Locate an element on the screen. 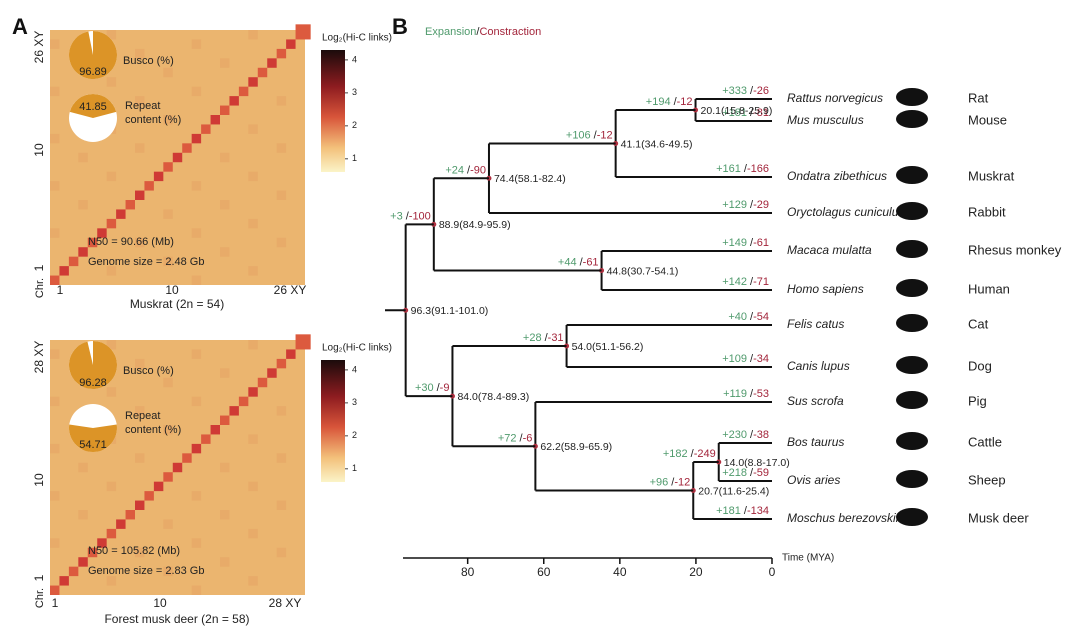  contraction: -9 is located at coordinates (445, 388).